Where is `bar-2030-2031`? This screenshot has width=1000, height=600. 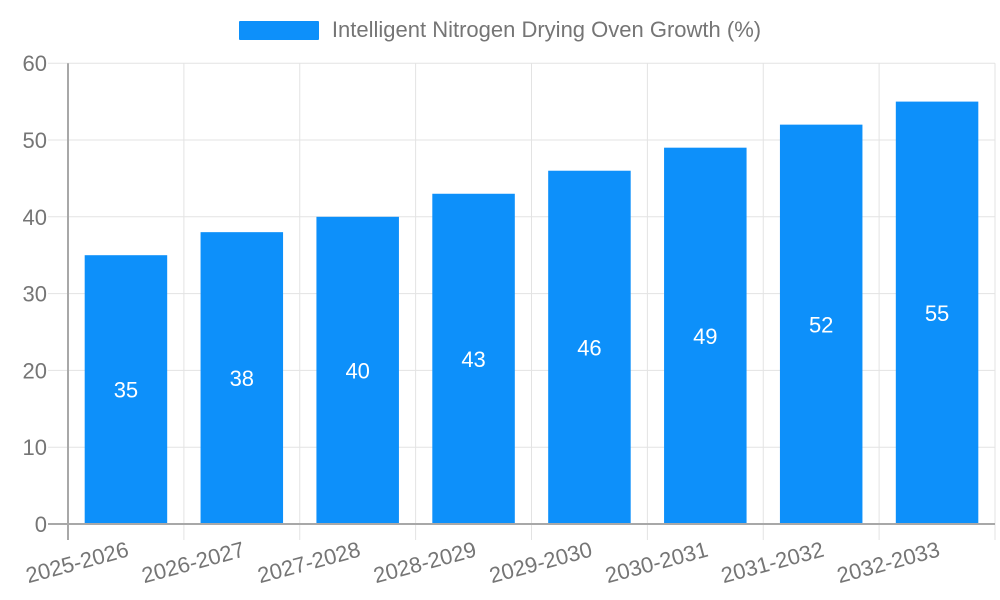
bar-2030-2031 is located at coordinates (705, 335).